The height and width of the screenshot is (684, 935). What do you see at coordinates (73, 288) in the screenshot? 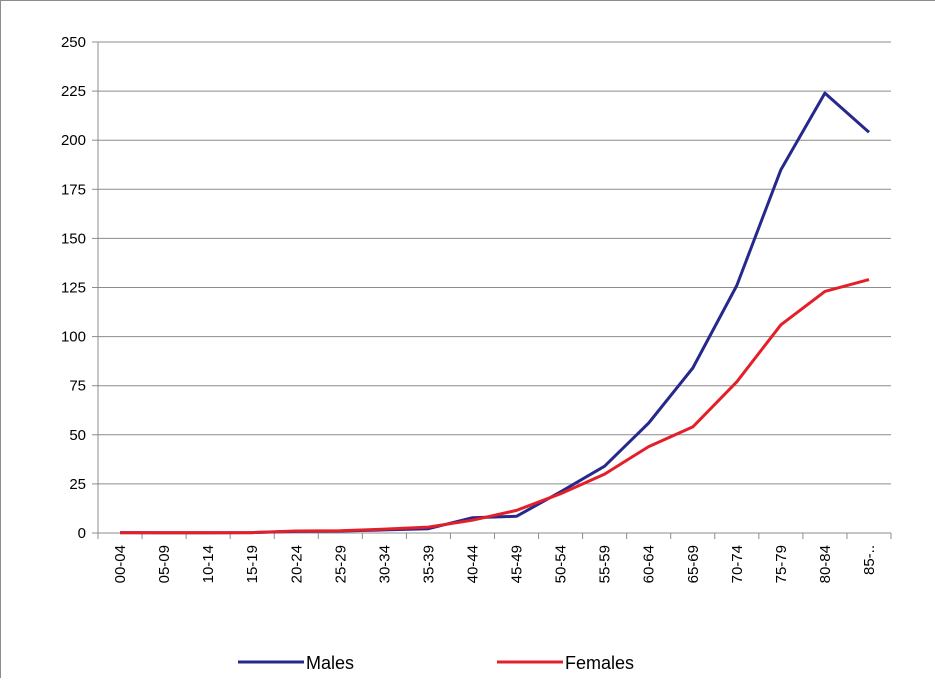
I see `y-tick-label: 125` at bounding box center [73, 288].